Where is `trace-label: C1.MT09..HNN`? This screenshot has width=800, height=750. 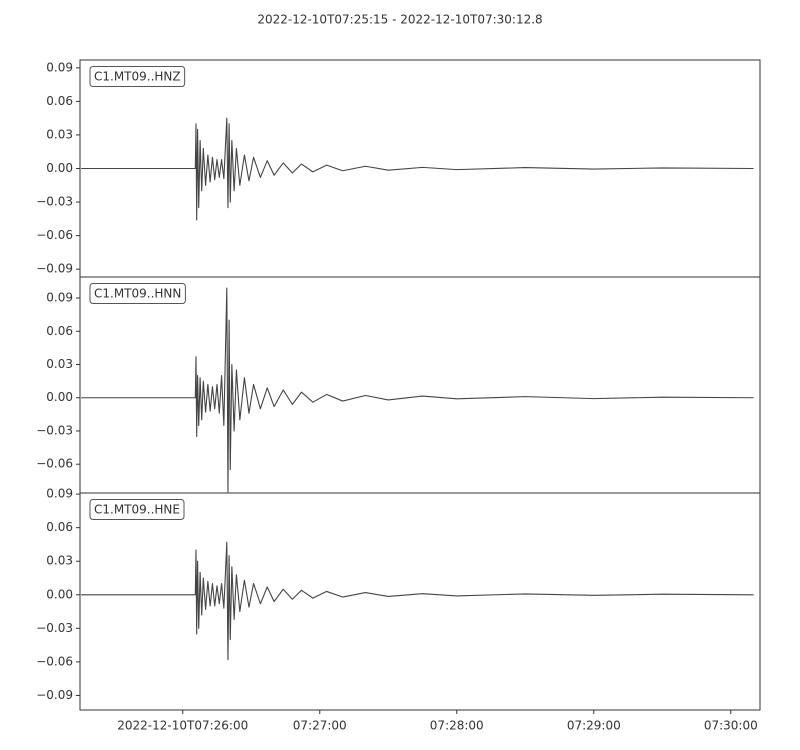
trace-label: C1.MT09..HNN is located at coordinates (137, 294).